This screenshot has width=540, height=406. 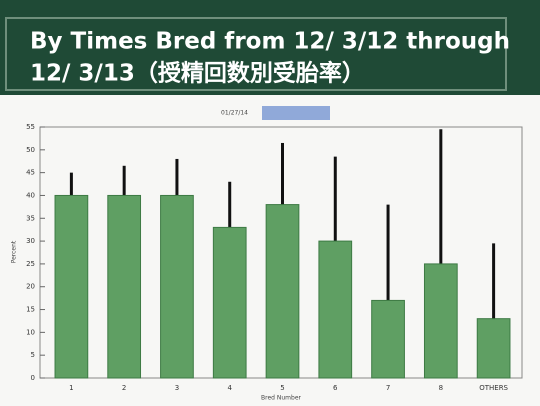 I want to click on legend-label: 01/27/14, so click(x=234, y=113).